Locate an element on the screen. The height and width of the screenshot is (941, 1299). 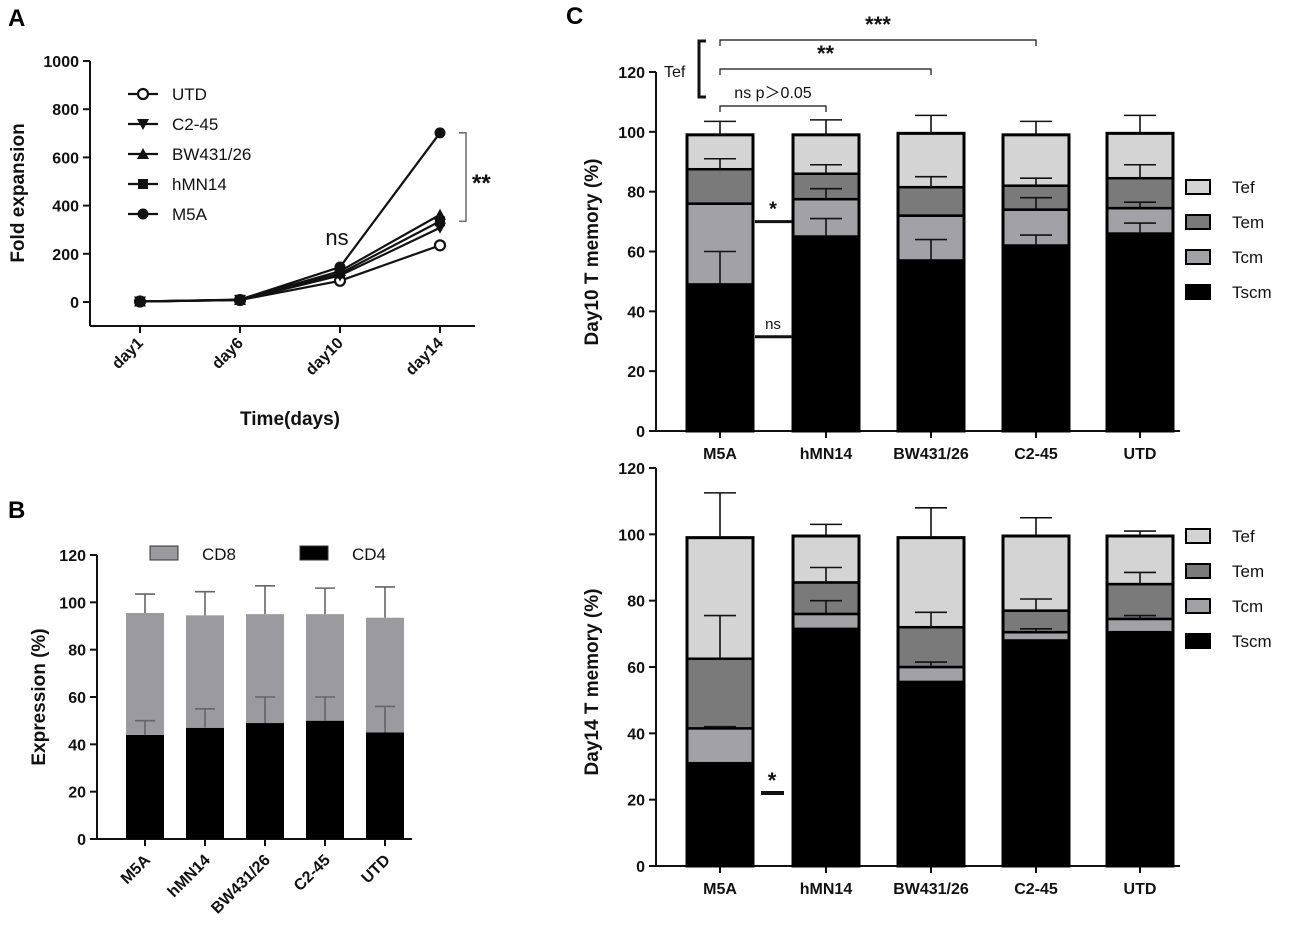
series-line-m5a is located at coordinates (290, 217).